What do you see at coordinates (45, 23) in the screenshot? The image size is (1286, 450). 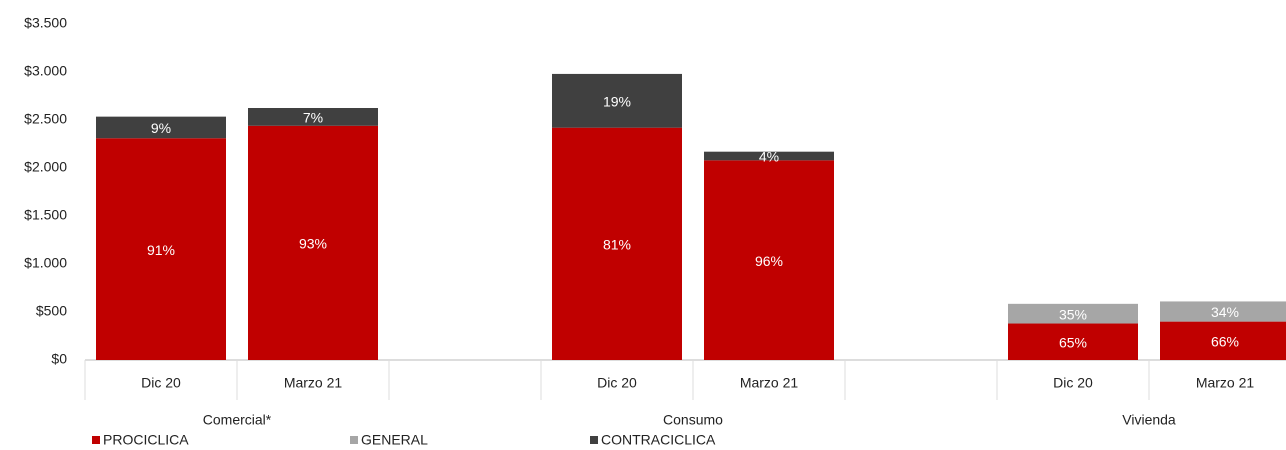 I see `y-tick-label: $3.500` at bounding box center [45, 23].